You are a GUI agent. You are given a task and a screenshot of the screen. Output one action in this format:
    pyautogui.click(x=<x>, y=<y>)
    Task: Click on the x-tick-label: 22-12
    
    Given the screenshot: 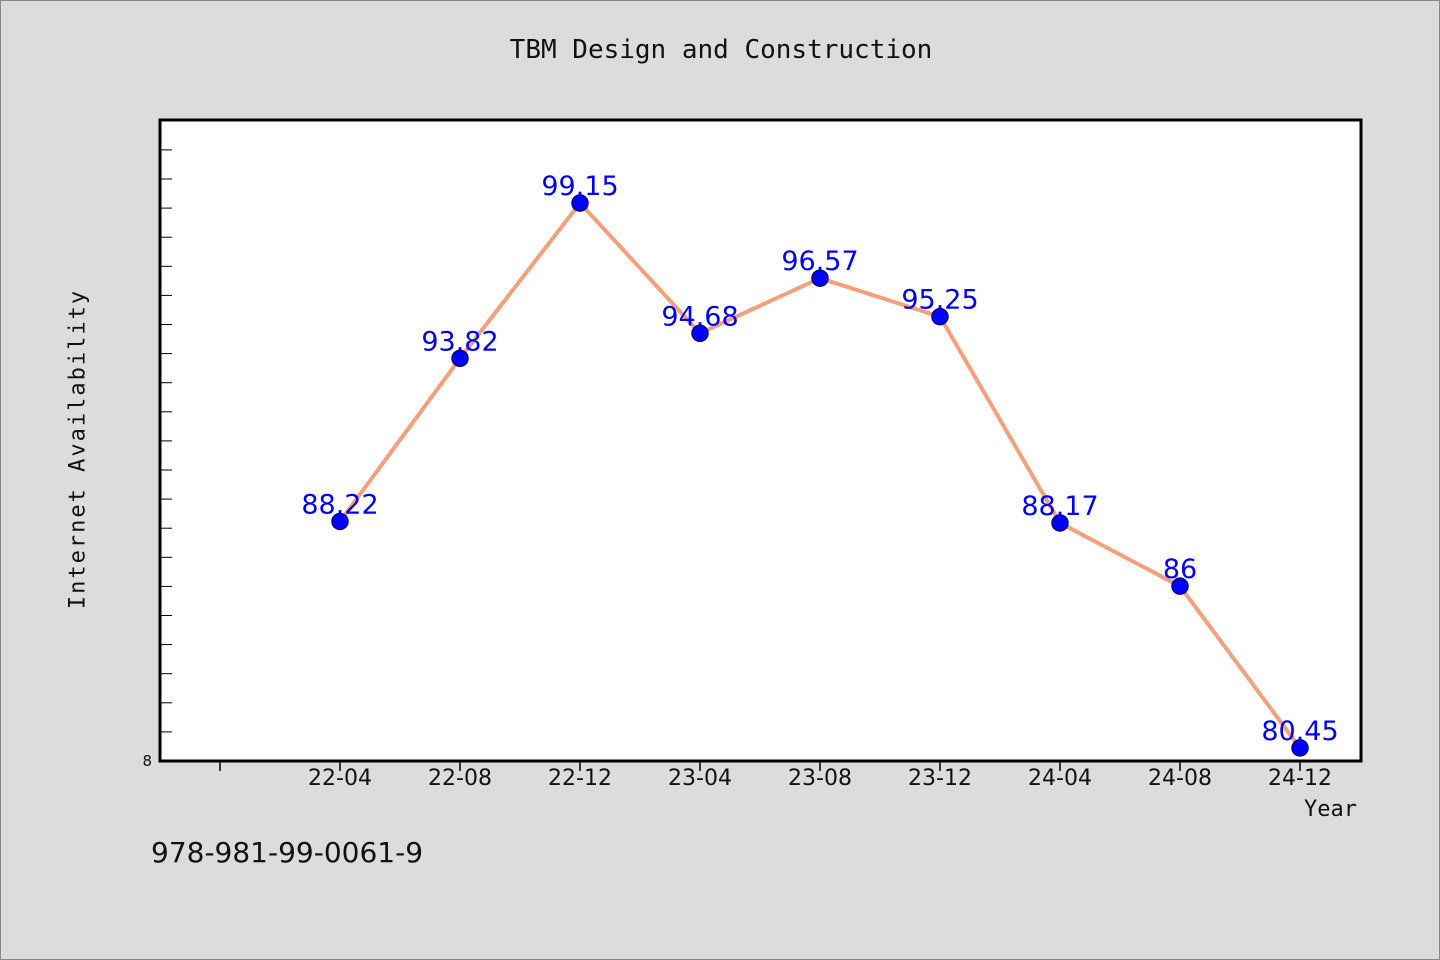 What is the action you would take?
    pyautogui.click(x=580, y=778)
    